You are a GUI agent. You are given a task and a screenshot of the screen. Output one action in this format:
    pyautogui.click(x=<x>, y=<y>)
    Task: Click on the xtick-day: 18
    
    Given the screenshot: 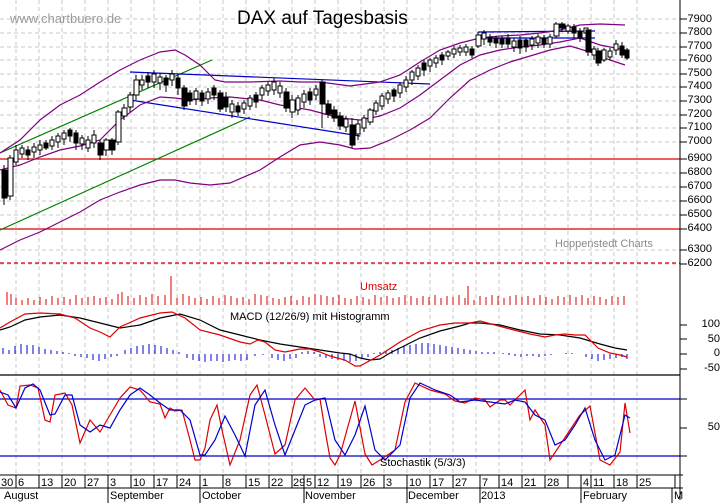 What is the action you would take?
    pyautogui.click(x=622, y=483)
    